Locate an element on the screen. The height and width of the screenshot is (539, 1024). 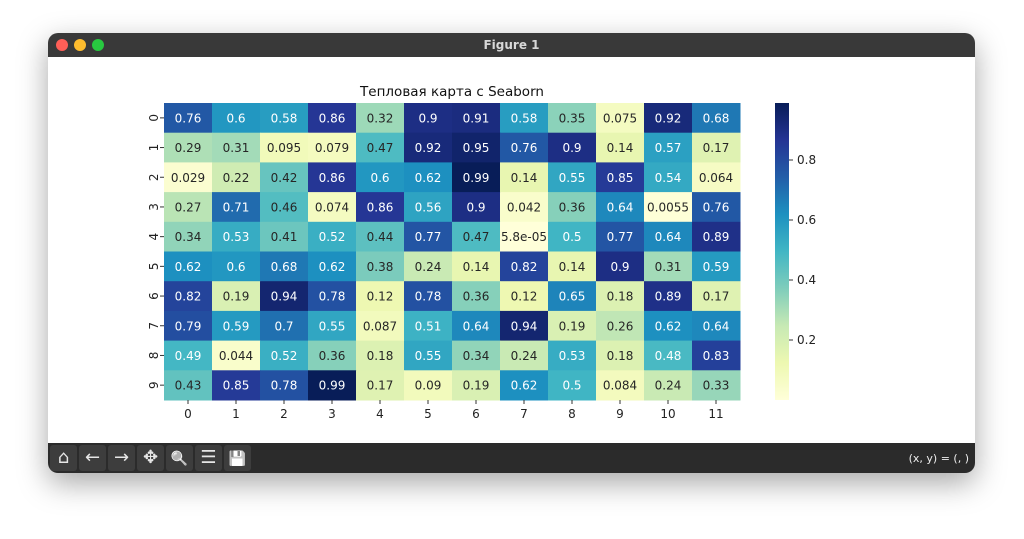
close-button is located at coordinates (62, 45).